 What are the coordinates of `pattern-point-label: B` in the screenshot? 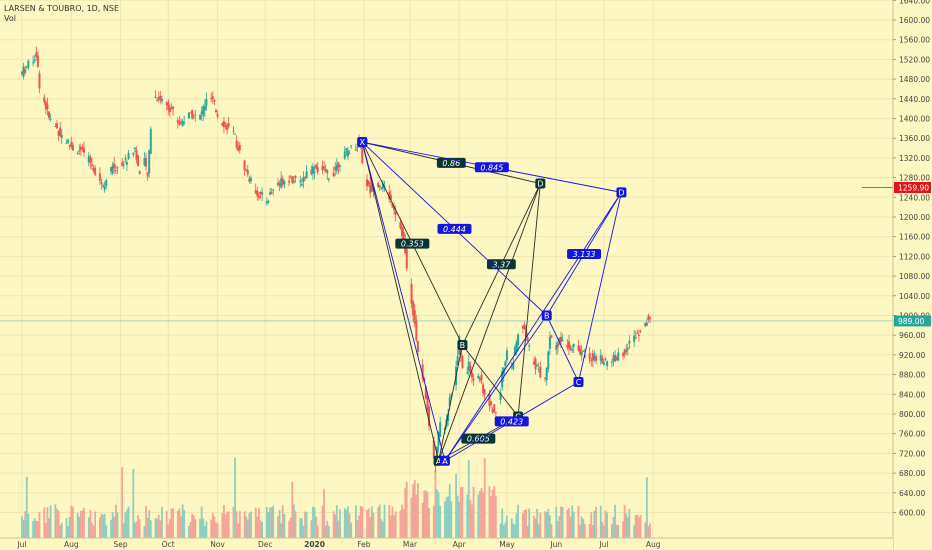 It's located at (547, 316).